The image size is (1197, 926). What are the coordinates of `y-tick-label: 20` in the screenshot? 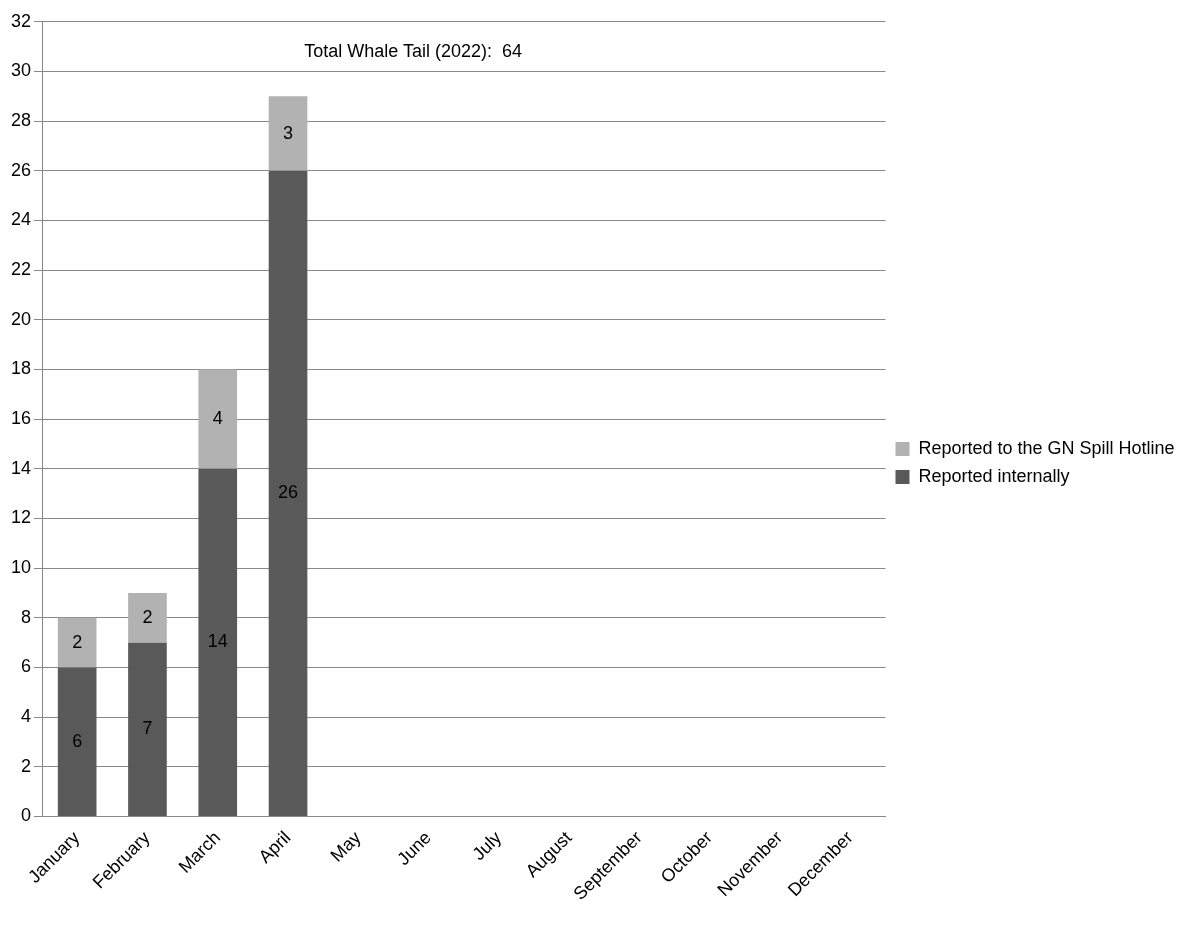 It's located at (21, 318).